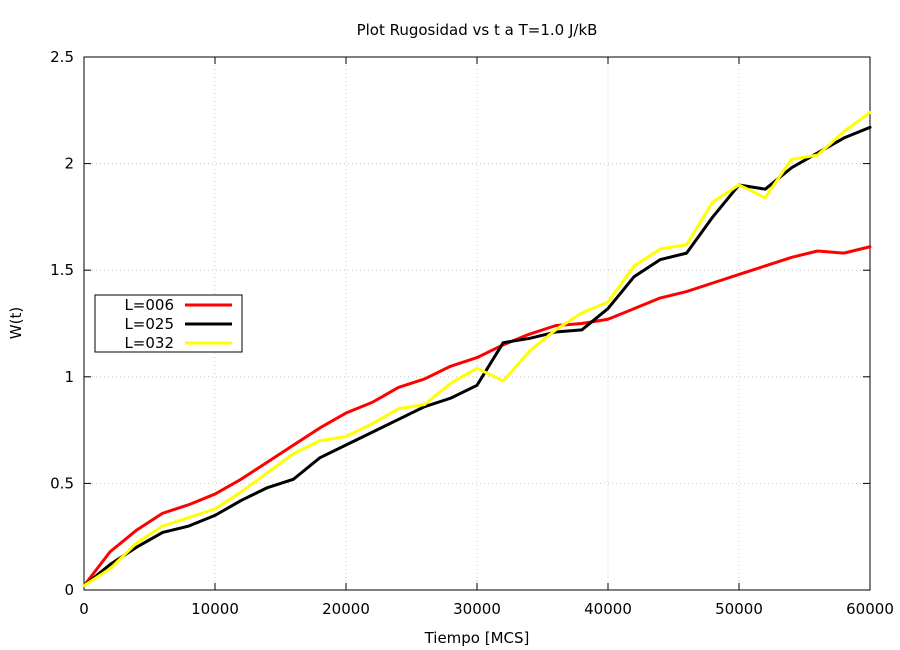 The image size is (900, 650). I want to click on legend-label: L=032, so click(149, 343).